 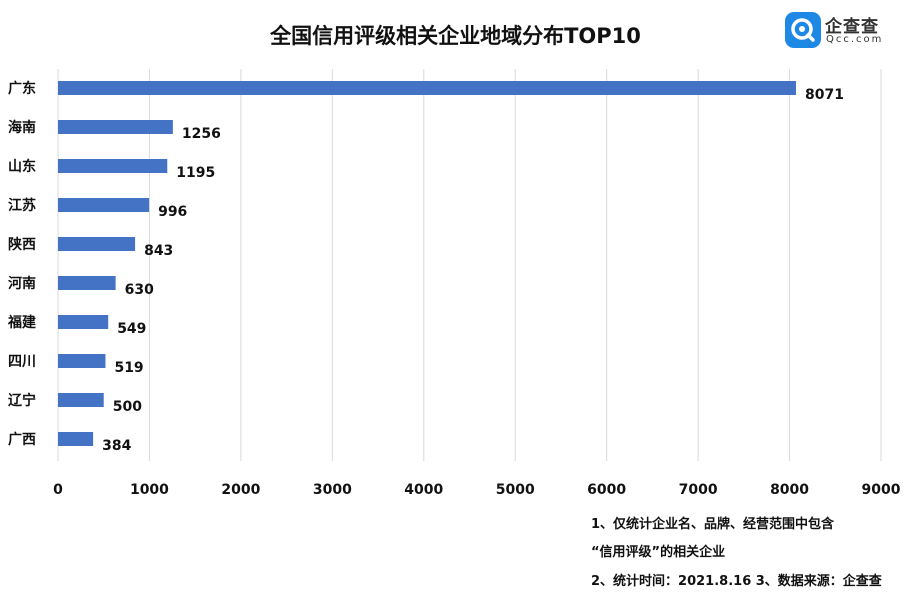 What do you see at coordinates (22, 362) in the screenshot?
I see `category-label: 四川` at bounding box center [22, 362].